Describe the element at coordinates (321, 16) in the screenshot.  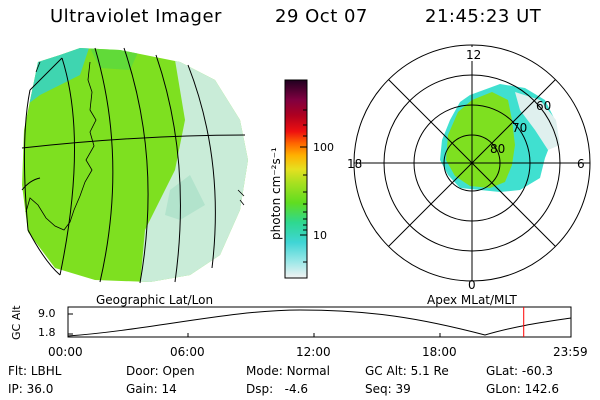
I see `date-label: 29 Oct 07` at that location.